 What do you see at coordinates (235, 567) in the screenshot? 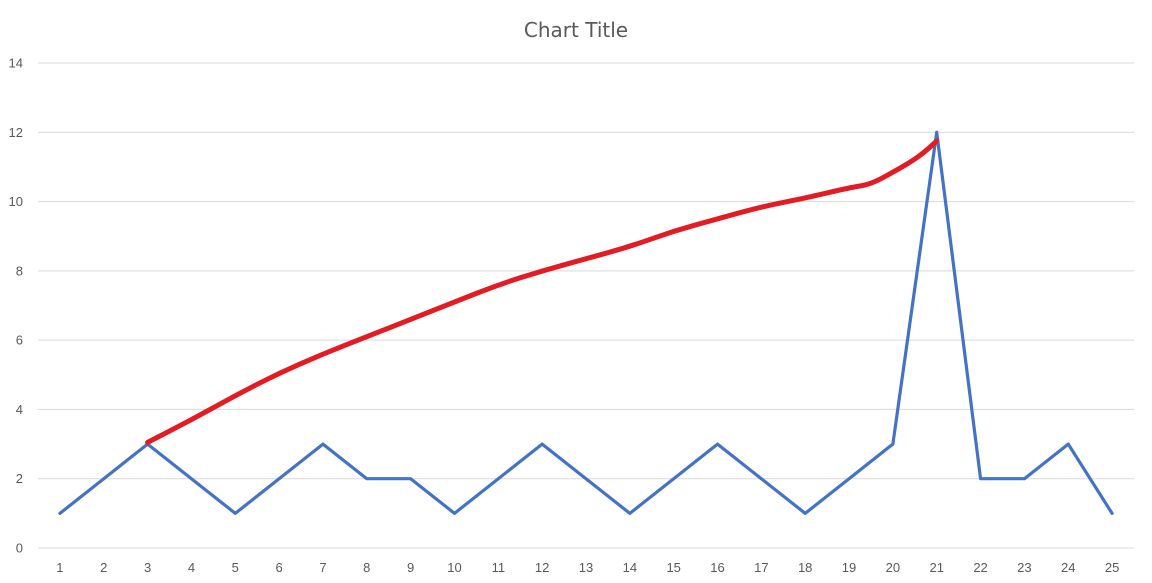
I see `x-tick-label: 5` at bounding box center [235, 567].